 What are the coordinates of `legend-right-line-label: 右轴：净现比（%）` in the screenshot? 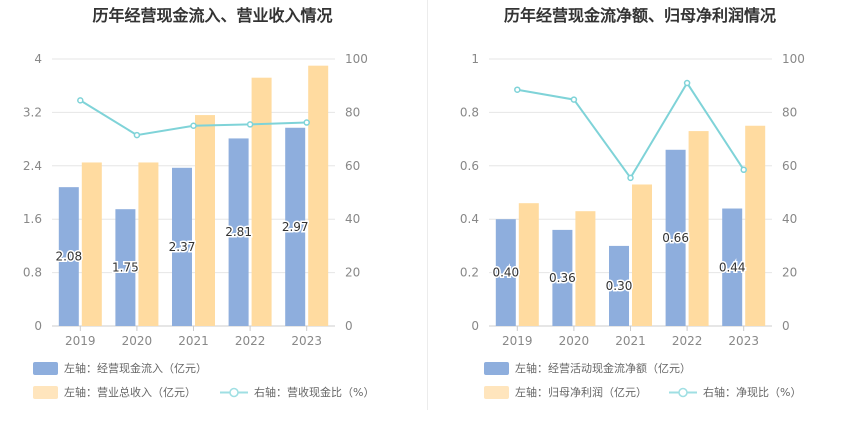 It's located at (752, 392).